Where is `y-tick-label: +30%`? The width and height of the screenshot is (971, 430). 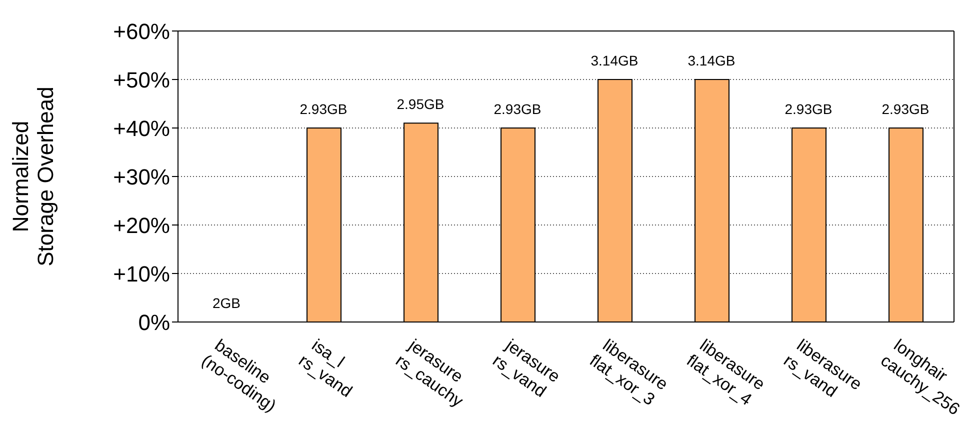 y-tick-label: +30% is located at coordinates (141, 177).